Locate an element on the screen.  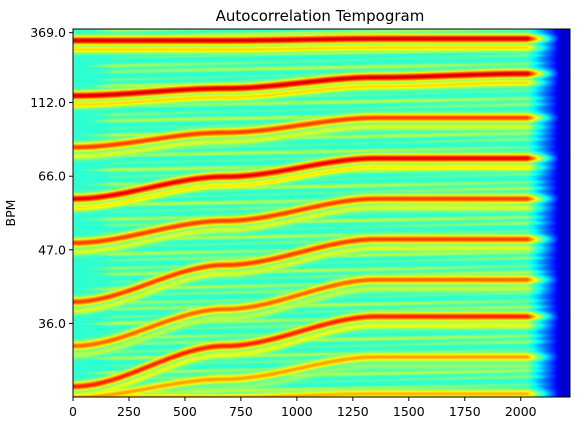
x-tick-label: 250 is located at coordinates (129, 411).